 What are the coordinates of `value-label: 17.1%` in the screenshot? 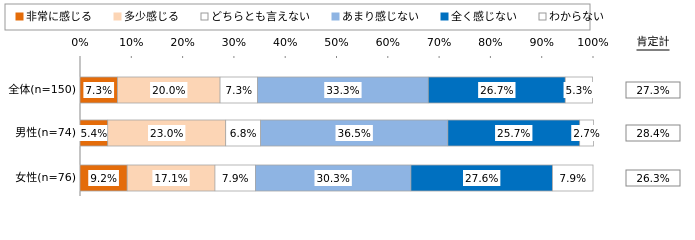 It's located at (170, 179).